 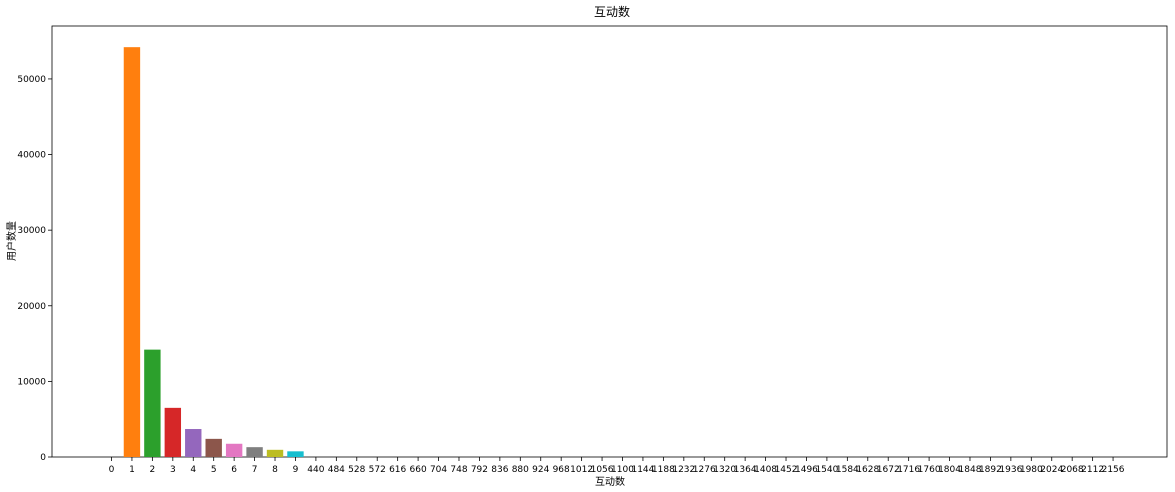 I want to click on x-tick-label: 8, so click(x=275, y=470).